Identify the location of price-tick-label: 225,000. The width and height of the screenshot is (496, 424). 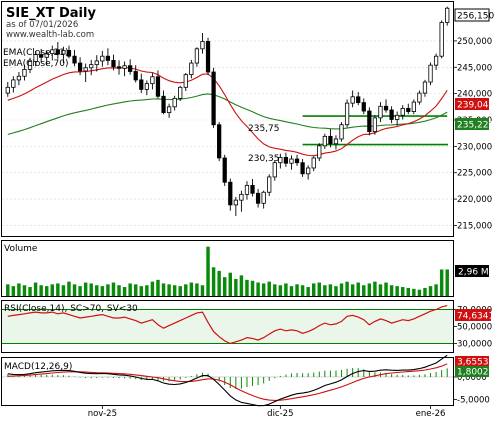
(474, 174).